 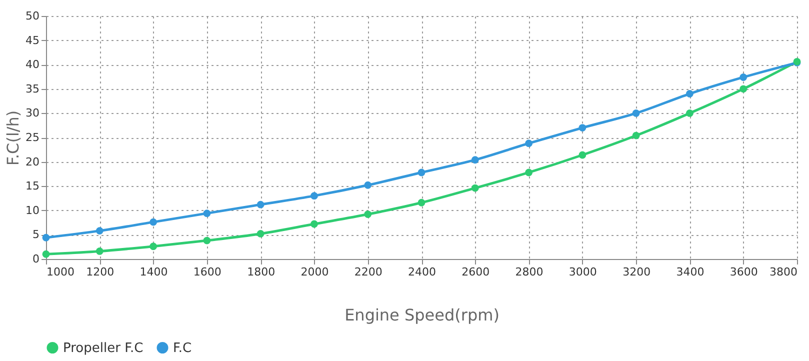 What do you see at coordinates (33, 137) in the screenshot?
I see `y-tick-label: 25` at bounding box center [33, 137].